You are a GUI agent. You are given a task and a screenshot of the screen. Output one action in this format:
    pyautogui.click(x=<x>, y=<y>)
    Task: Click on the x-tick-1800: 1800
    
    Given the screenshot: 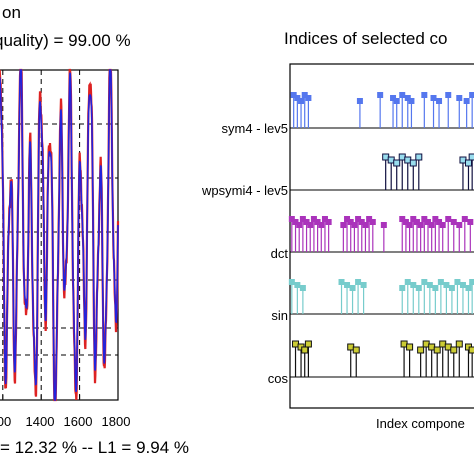 What is the action you would take?
    pyautogui.click(x=116, y=421)
    